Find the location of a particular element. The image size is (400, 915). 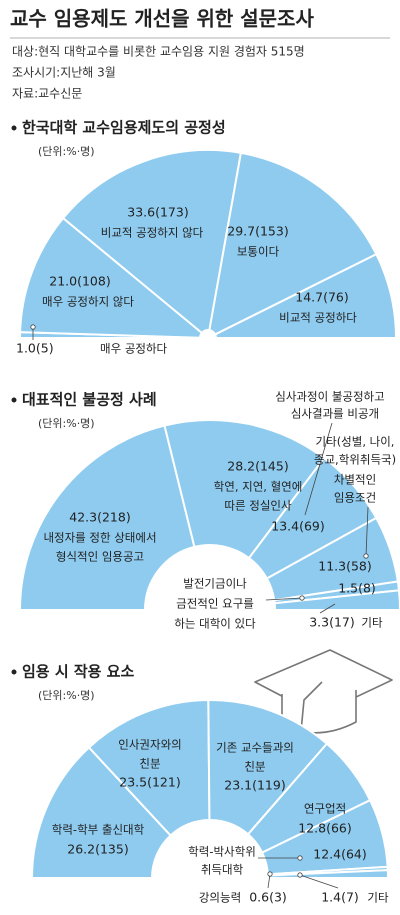

chart-title: 대표적인 불공정 사례 is located at coordinates (89, 400).